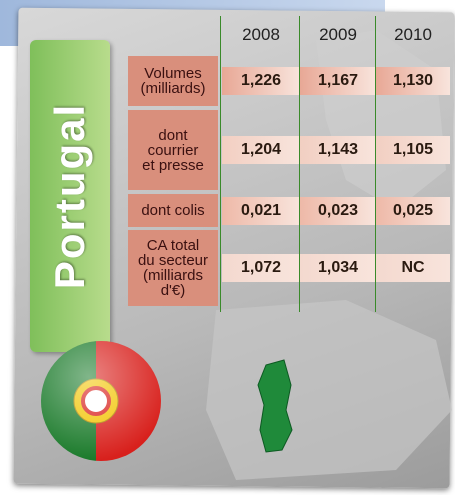 The height and width of the screenshot is (495, 455). Describe the element at coordinates (261, 81) in the screenshot. I see `cell: 1,226` at that location.